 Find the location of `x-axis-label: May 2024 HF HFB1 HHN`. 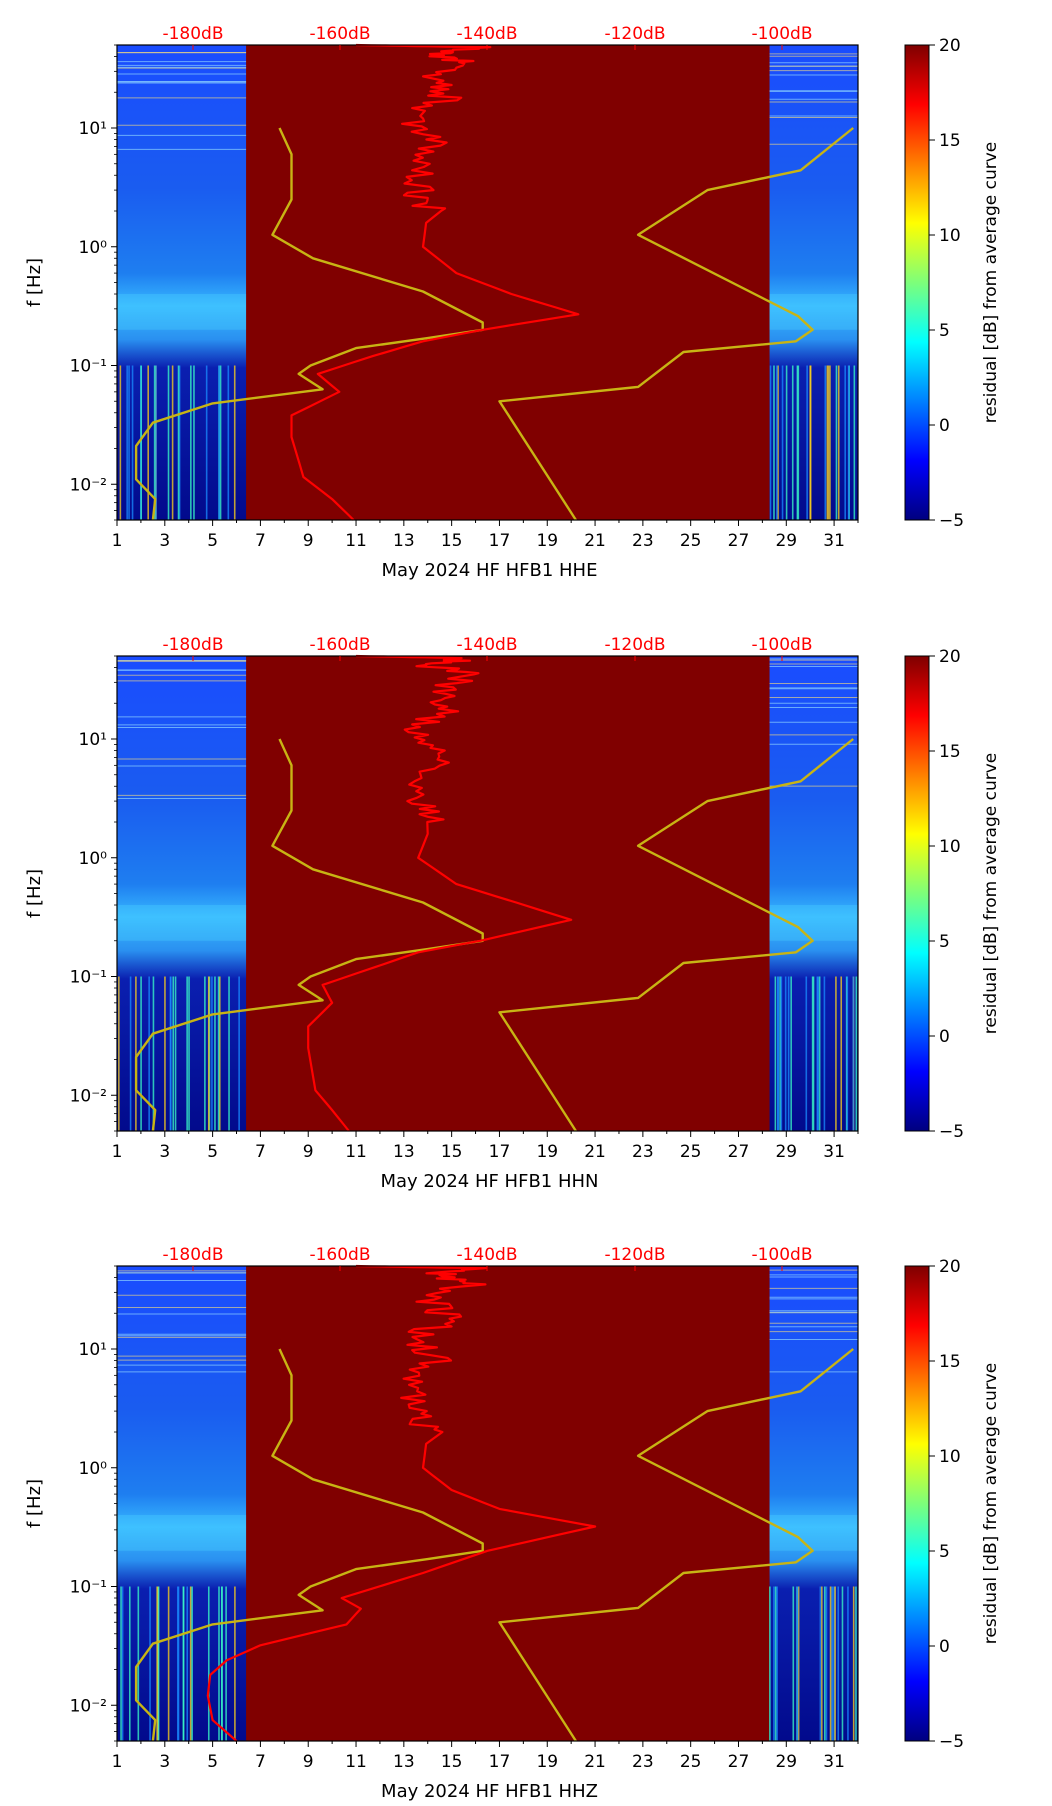

x-axis-label: May 2024 HF HFB1 HHN is located at coordinates (489, 1181).